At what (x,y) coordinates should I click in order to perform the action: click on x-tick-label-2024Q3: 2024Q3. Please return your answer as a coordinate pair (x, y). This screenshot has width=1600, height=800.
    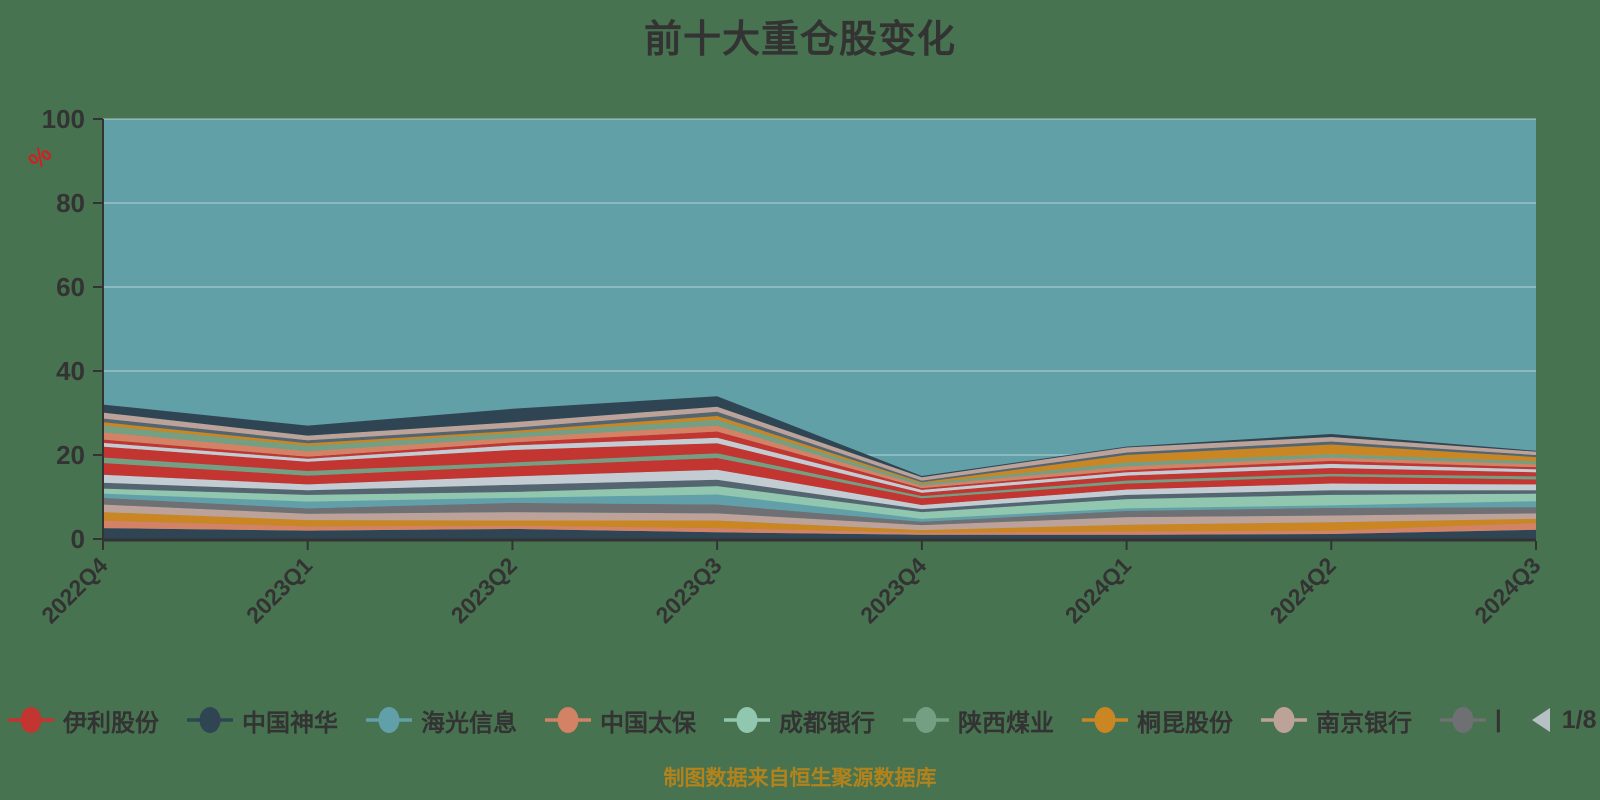
    Looking at the image, I should click on (1507, 590).